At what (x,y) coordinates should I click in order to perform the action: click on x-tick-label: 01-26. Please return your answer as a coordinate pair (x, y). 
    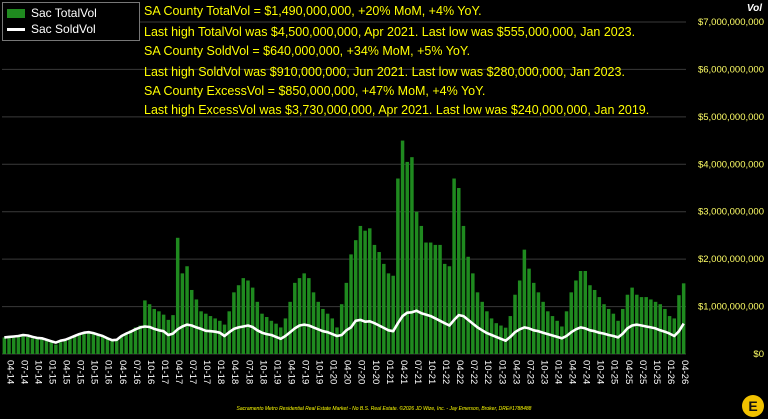
    Looking at the image, I should click on (670, 372).